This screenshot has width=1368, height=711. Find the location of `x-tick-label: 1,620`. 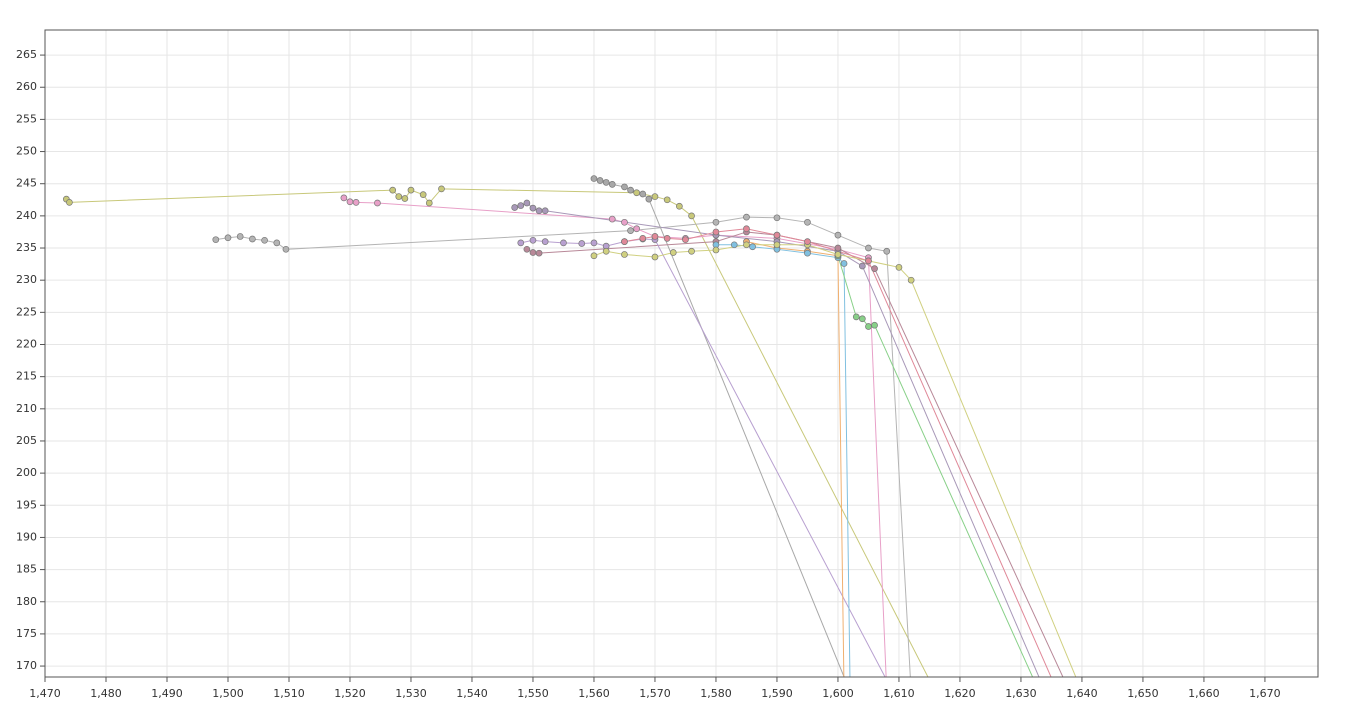

x-tick-label: 1,620 is located at coordinates (960, 693).